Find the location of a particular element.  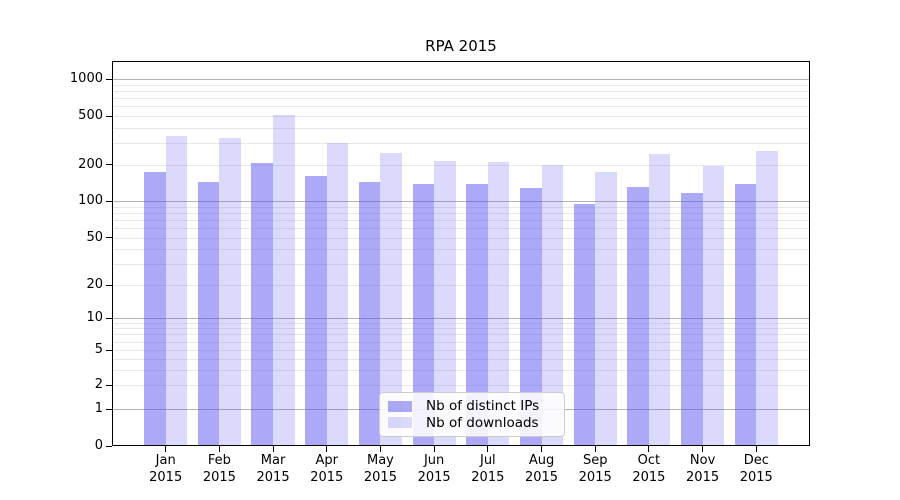

x-tick-label: Oct 2015 is located at coordinates (649, 469).